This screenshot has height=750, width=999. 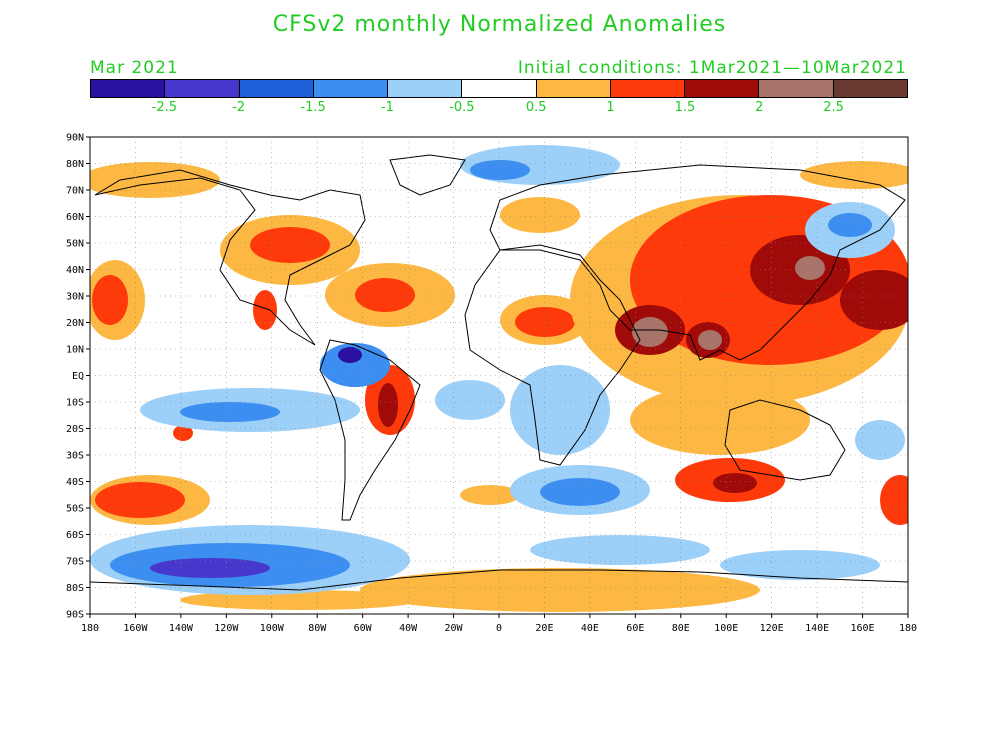 What do you see at coordinates (681, 628) in the screenshot?
I see `longitude-label: 80E` at bounding box center [681, 628].